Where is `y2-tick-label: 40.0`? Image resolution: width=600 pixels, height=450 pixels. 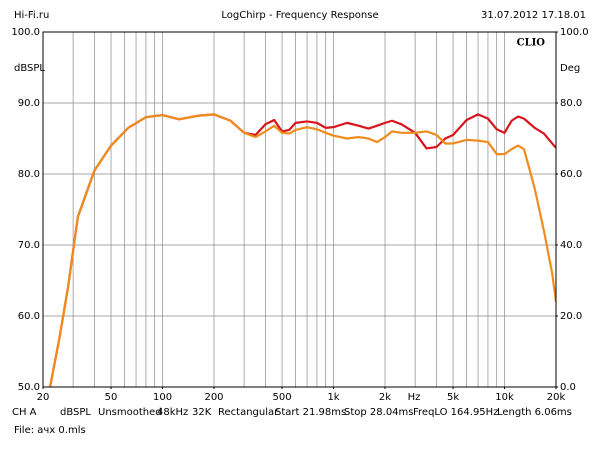
y2-tick-label: 40.0 is located at coordinates (571, 245).